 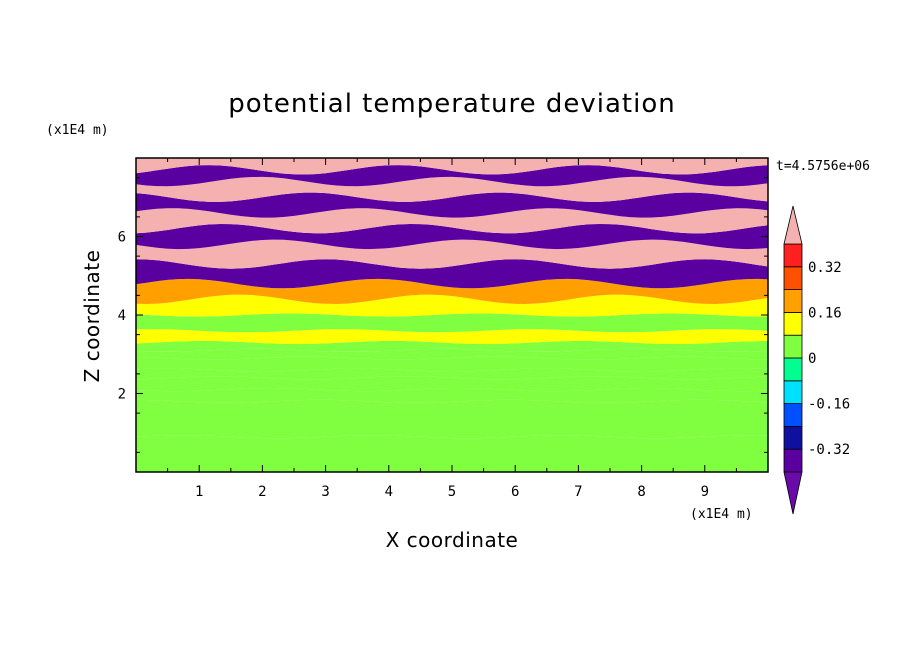 I want to click on y-tick-label: 4, so click(x=122, y=316).